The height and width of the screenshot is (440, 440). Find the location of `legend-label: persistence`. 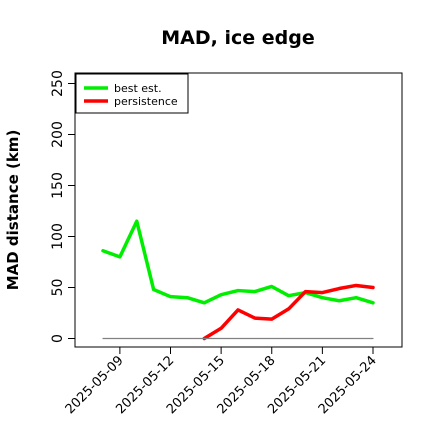

legend-label: persistence is located at coordinates (146, 101).